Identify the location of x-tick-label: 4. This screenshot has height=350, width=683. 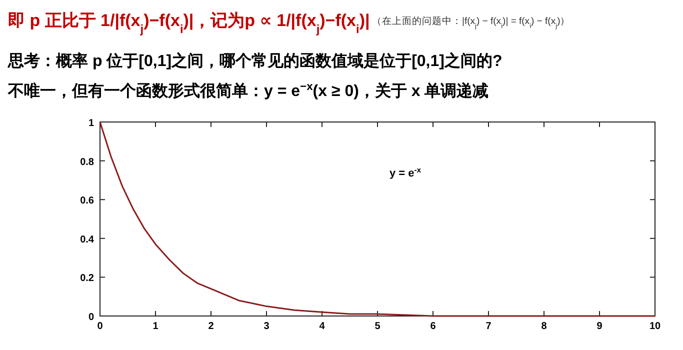
(322, 326).